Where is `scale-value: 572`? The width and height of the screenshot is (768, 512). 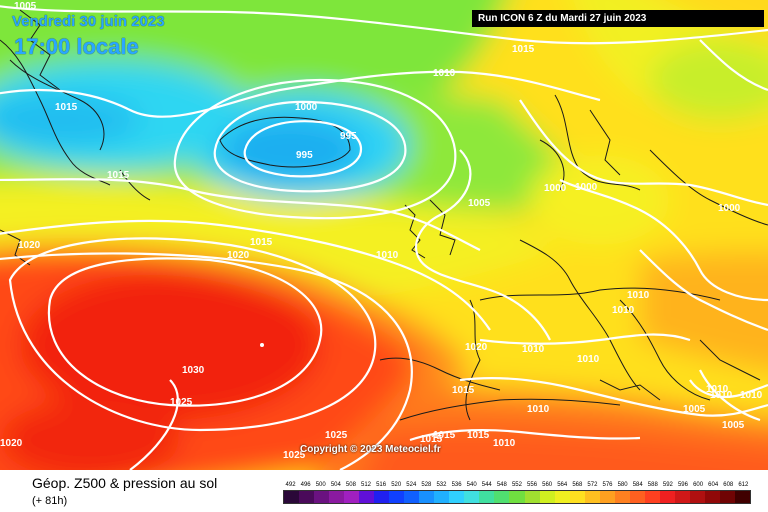
scale-value: 572 is located at coordinates (592, 485).